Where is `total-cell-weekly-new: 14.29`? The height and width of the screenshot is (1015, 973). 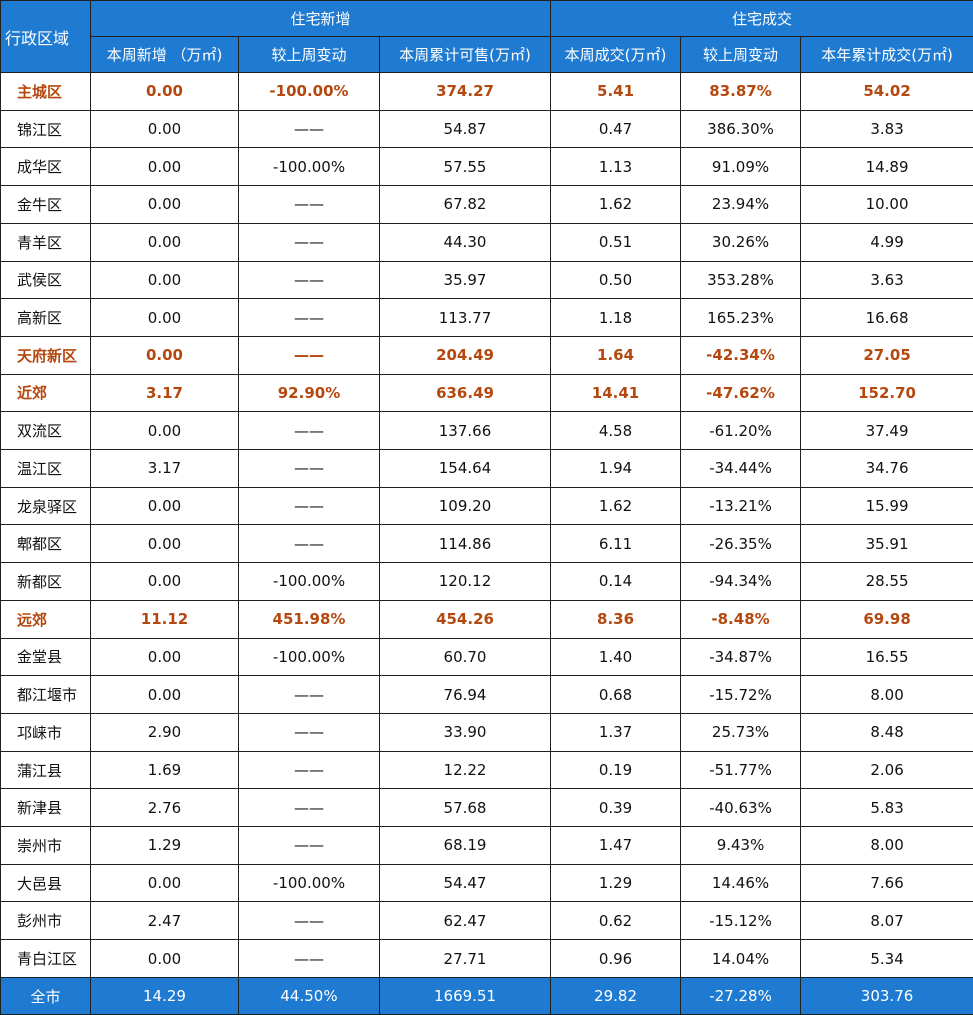 total-cell-weekly-new: 14.29 is located at coordinates (164, 996).